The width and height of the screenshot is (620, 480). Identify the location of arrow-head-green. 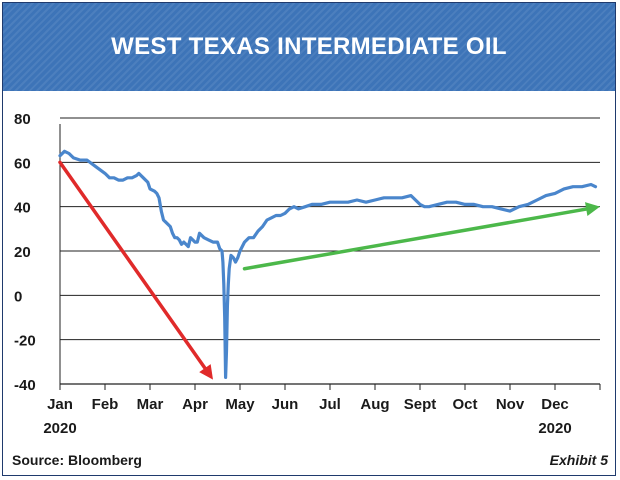
(592, 209).